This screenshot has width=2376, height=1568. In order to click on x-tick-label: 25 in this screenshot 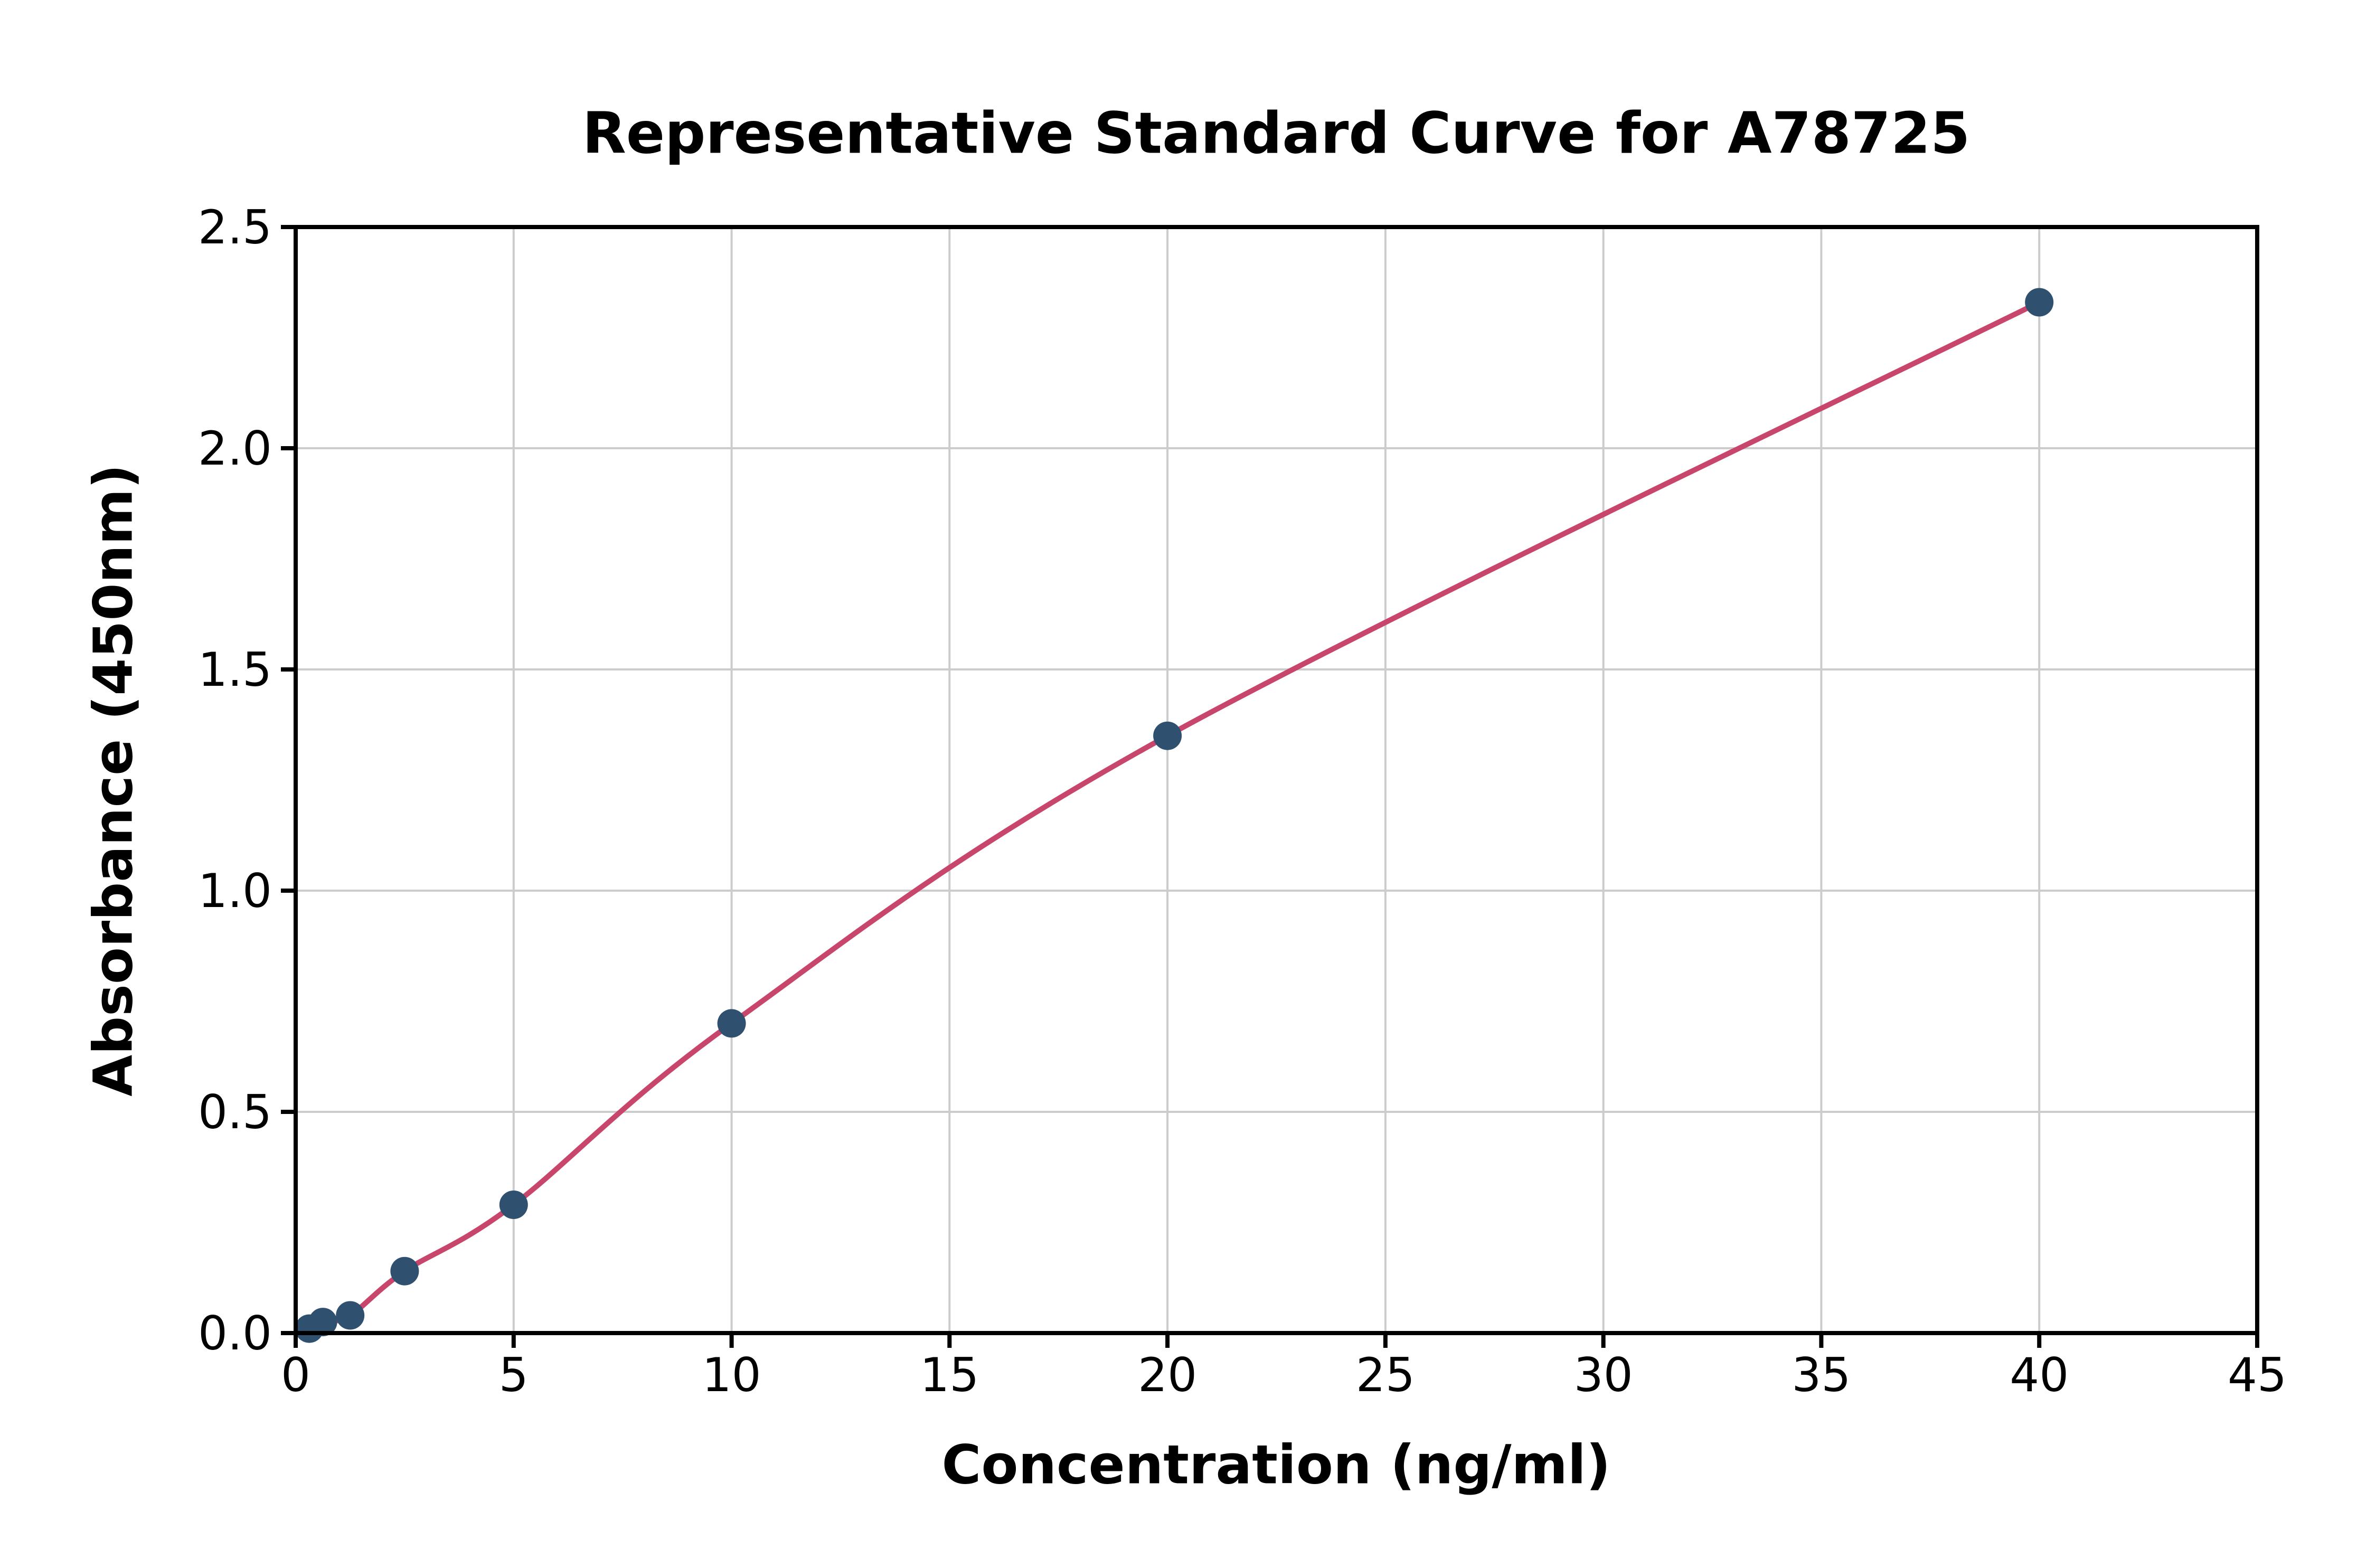, I will do `click(1386, 1375)`.